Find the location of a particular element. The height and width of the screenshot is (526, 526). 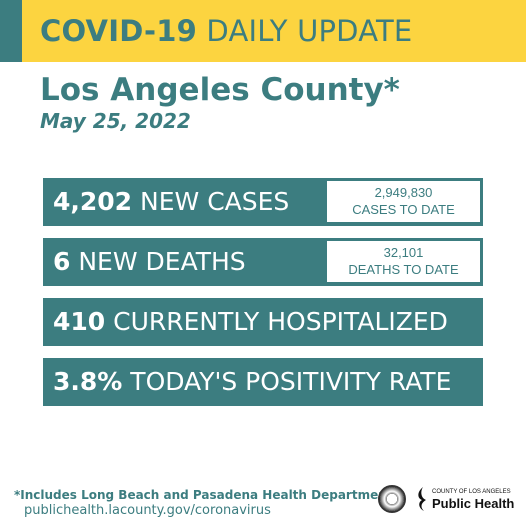

banner-title: COVID-19 DAILY UPDATE is located at coordinates (226, 31).